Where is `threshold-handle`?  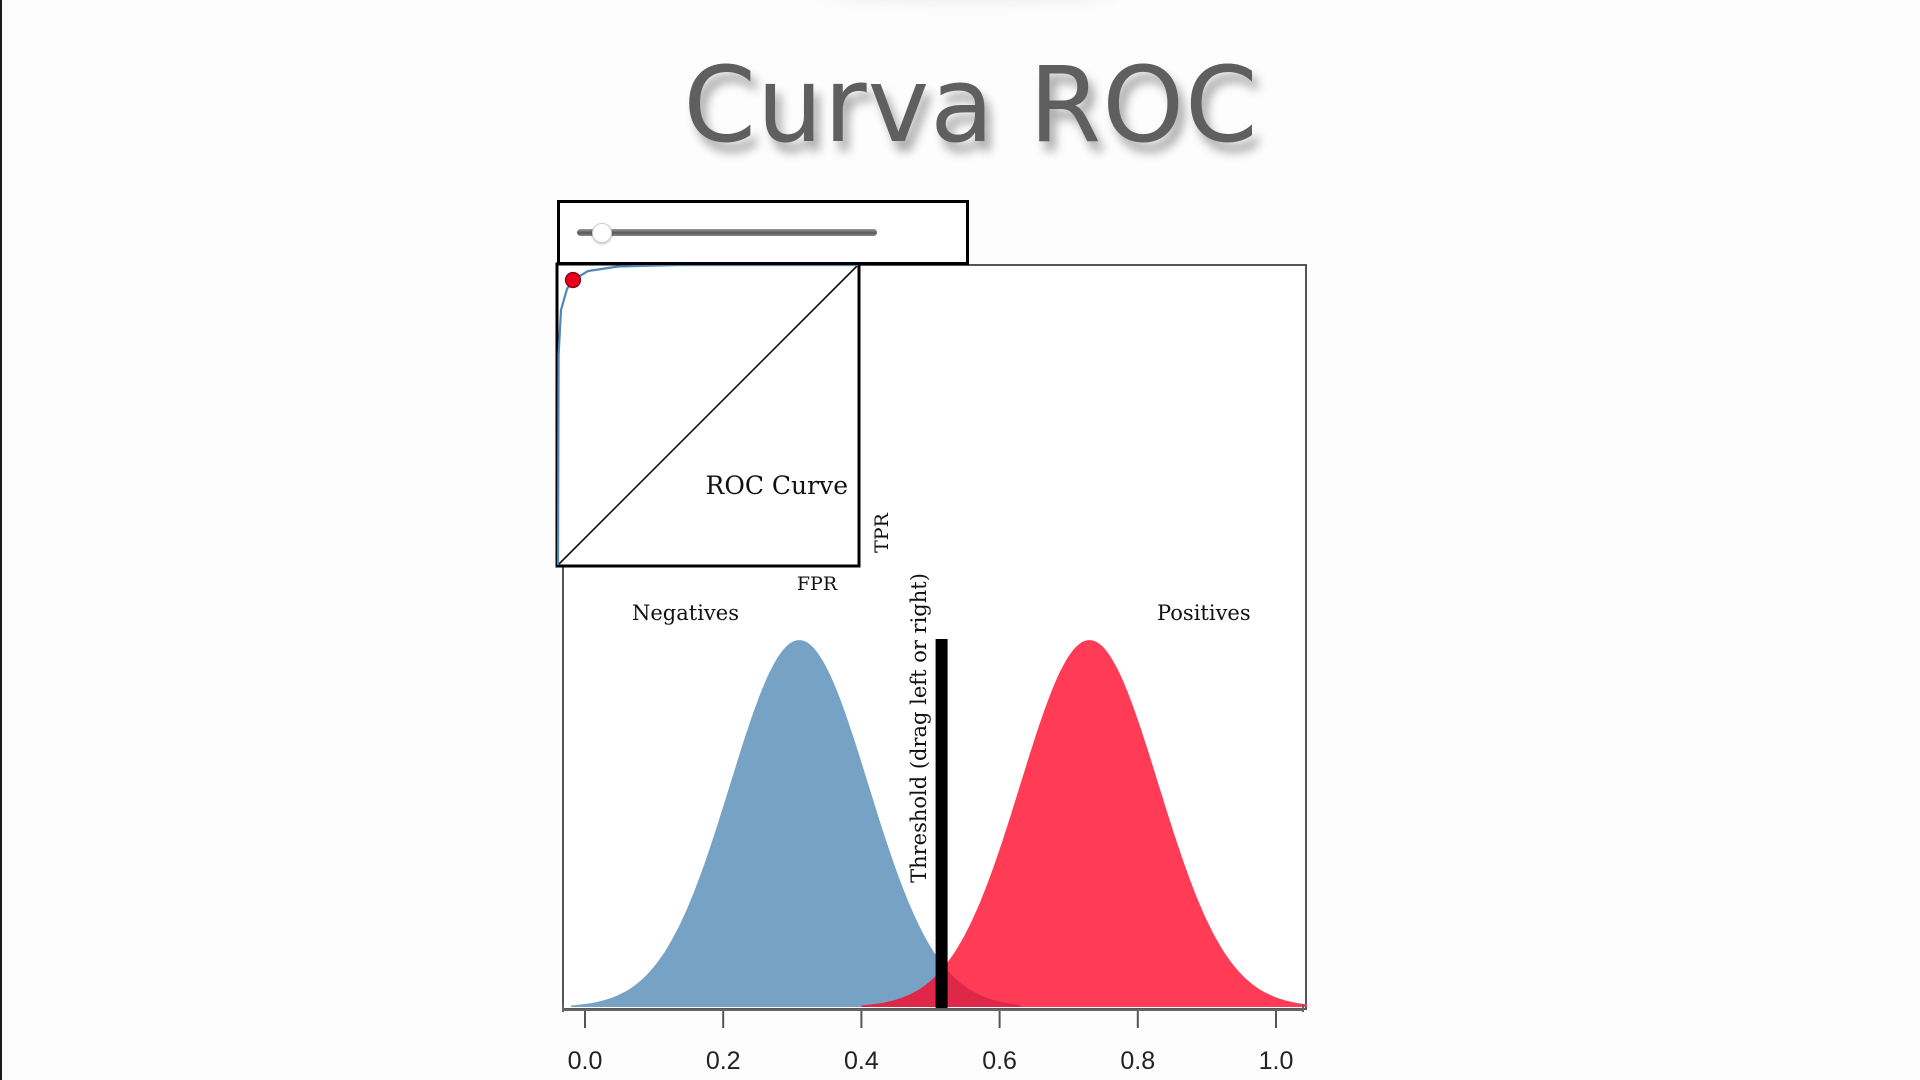 threshold-handle is located at coordinates (941, 823).